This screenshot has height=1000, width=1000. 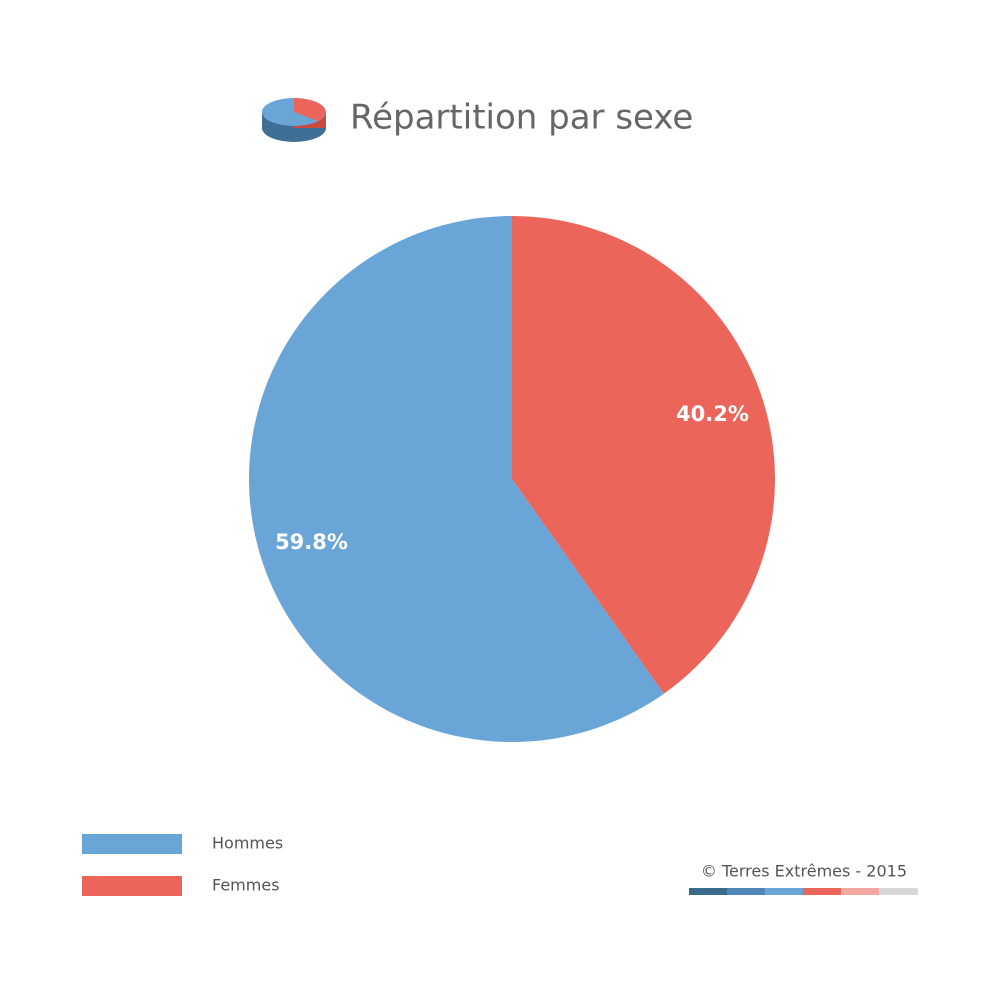 I want to click on pie-slice, so click(x=643, y=455).